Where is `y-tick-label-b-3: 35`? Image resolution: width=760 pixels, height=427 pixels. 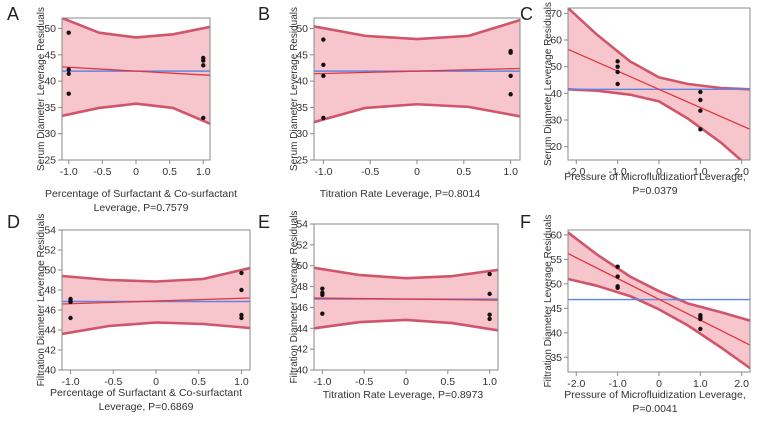
y-tick-label-b-3: 35 is located at coordinates (302, 108).